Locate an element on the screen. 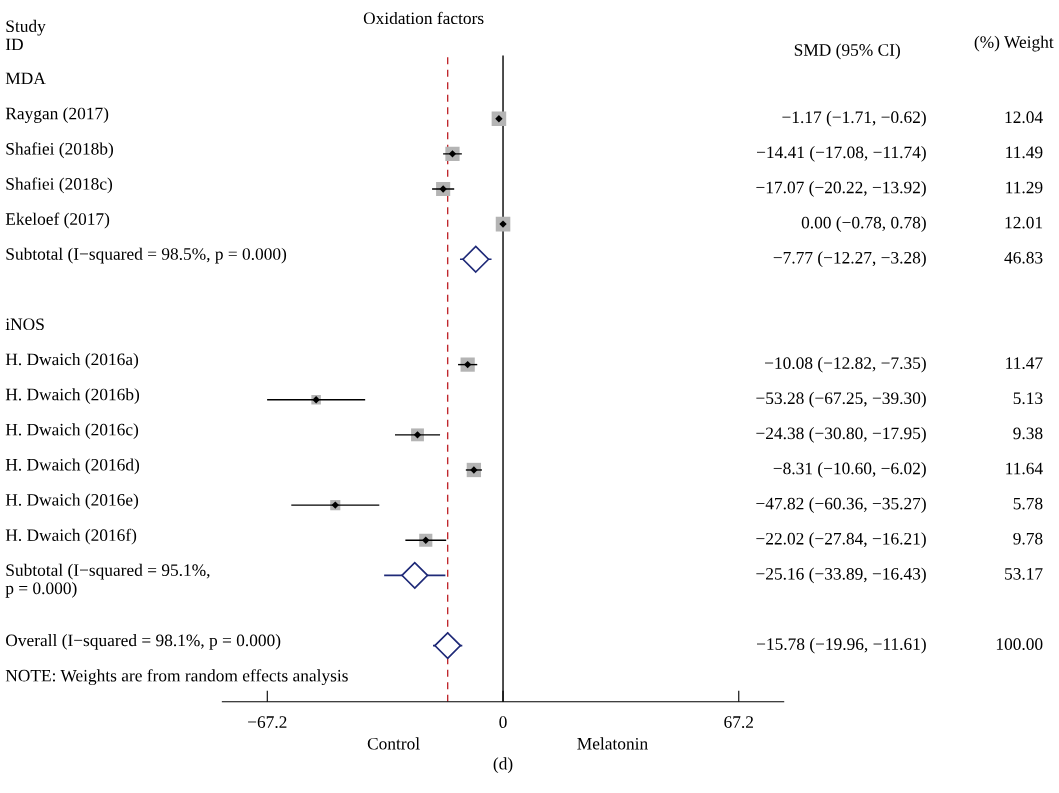 This screenshot has height=793, width=1059. text: 11.49 is located at coordinates (1024, 152).